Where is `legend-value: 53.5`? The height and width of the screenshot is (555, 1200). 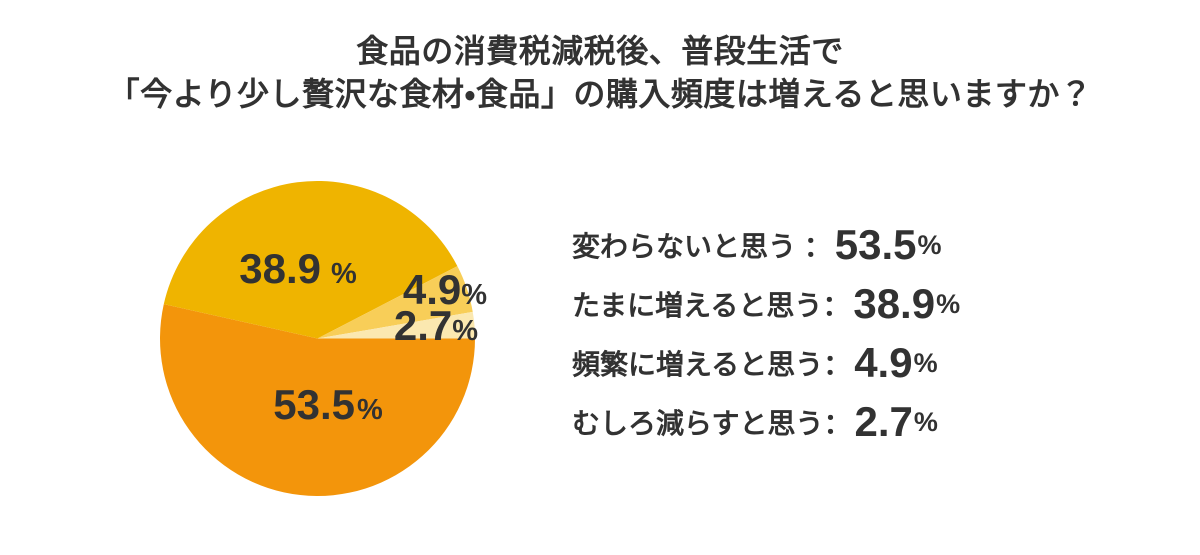
legend-value: 53.5 is located at coordinates (875, 244).